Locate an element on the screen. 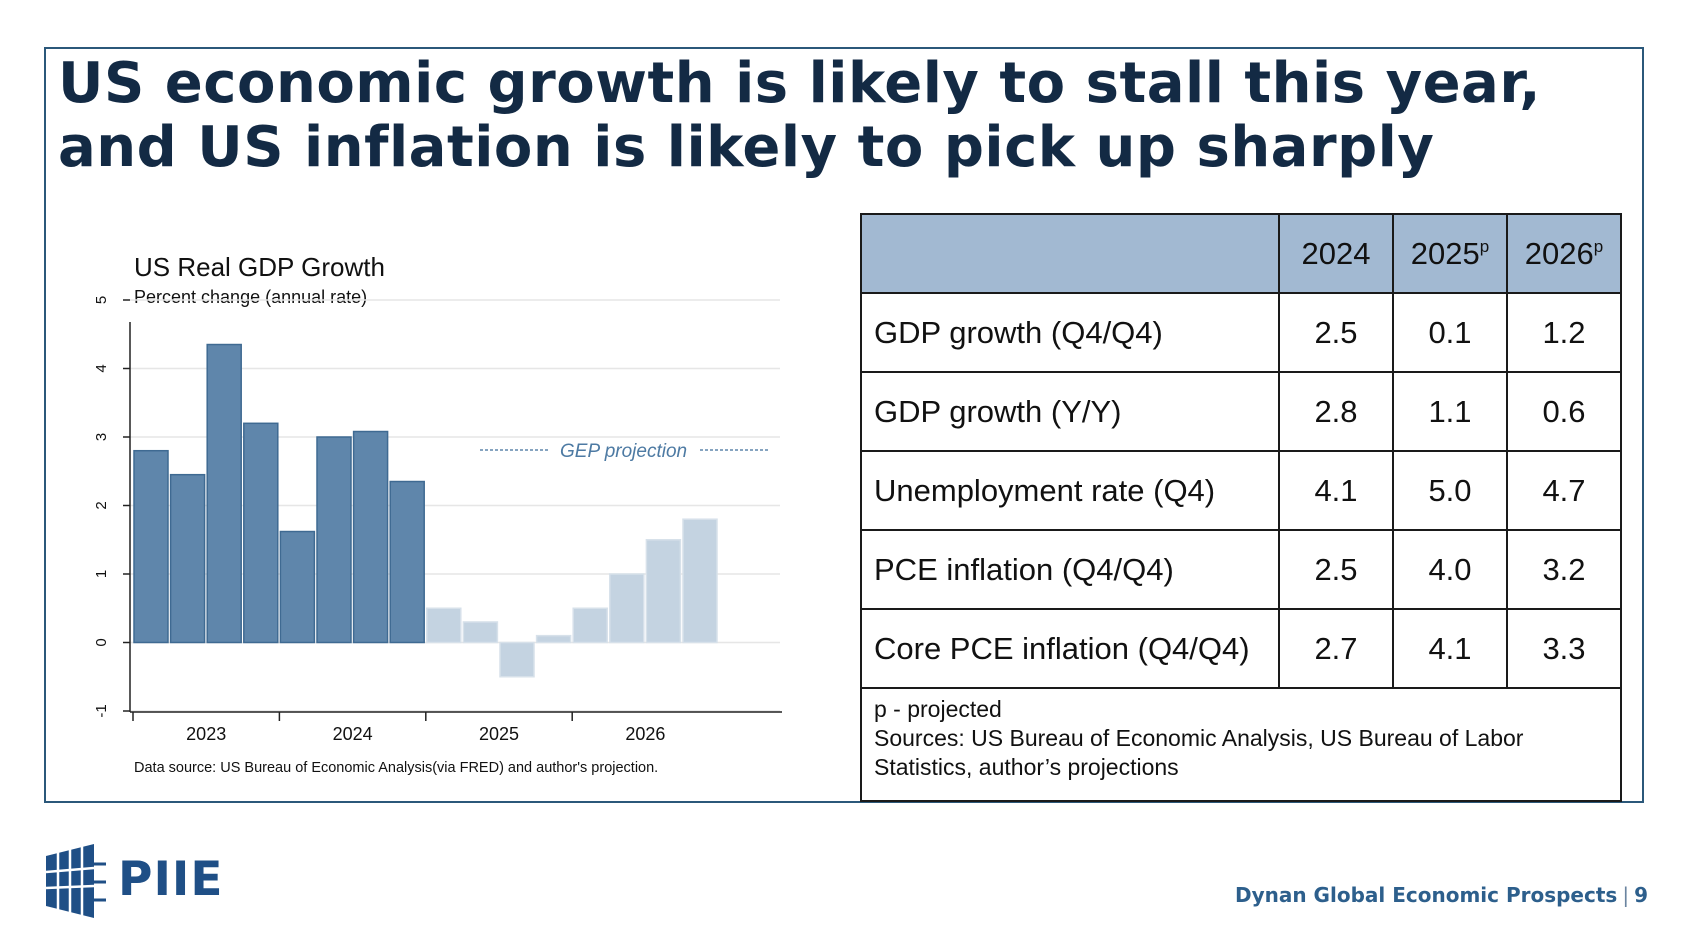 The width and height of the screenshot is (1683, 933). x-tick-label: 2026 is located at coordinates (645, 734).